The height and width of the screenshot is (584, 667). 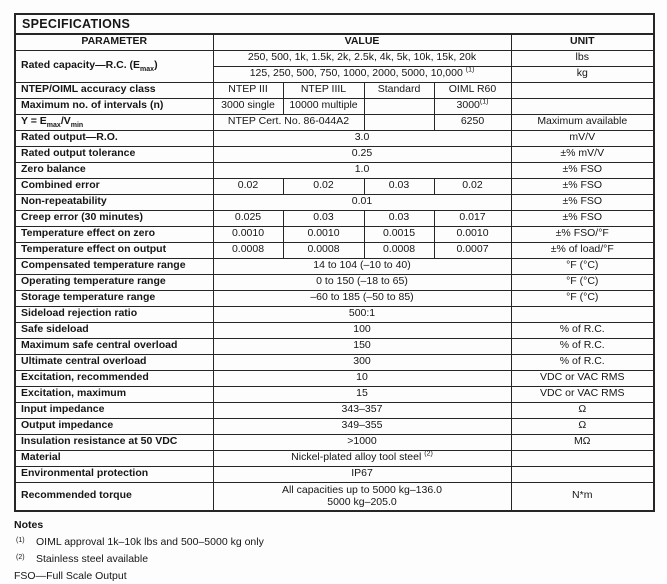 I want to click on param-subscript: min, so click(x=77, y=126).